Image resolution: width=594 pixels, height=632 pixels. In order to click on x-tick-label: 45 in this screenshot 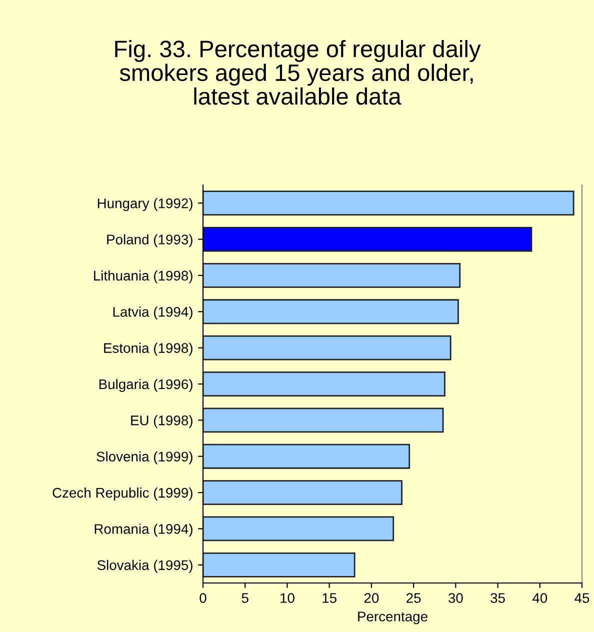, I will do `click(582, 598)`.